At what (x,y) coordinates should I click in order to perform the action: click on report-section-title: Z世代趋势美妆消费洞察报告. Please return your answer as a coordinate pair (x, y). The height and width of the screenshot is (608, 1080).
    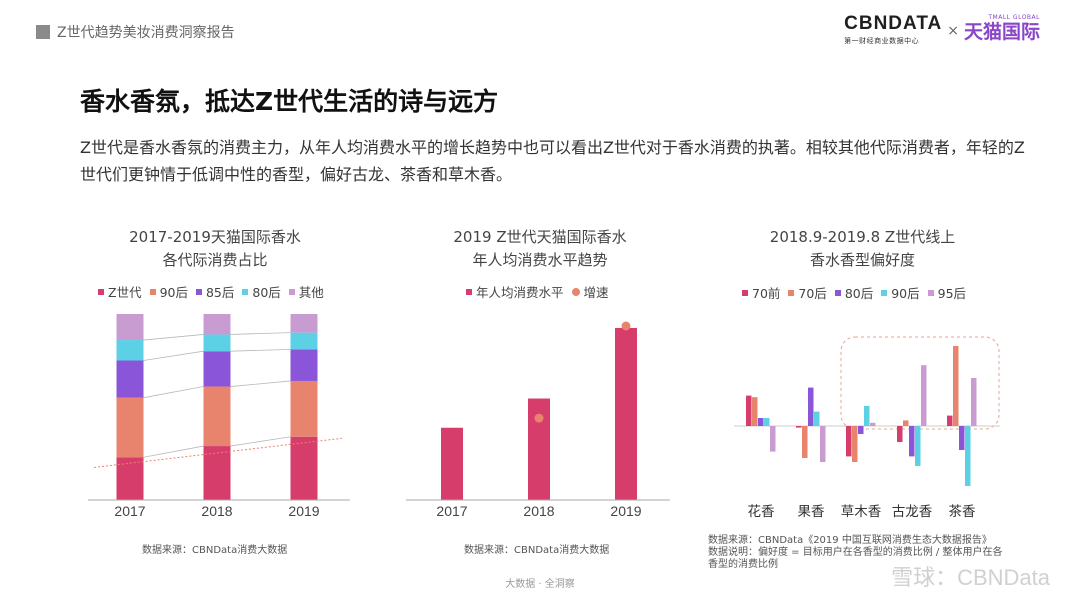
    Looking at the image, I should click on (146, 33).